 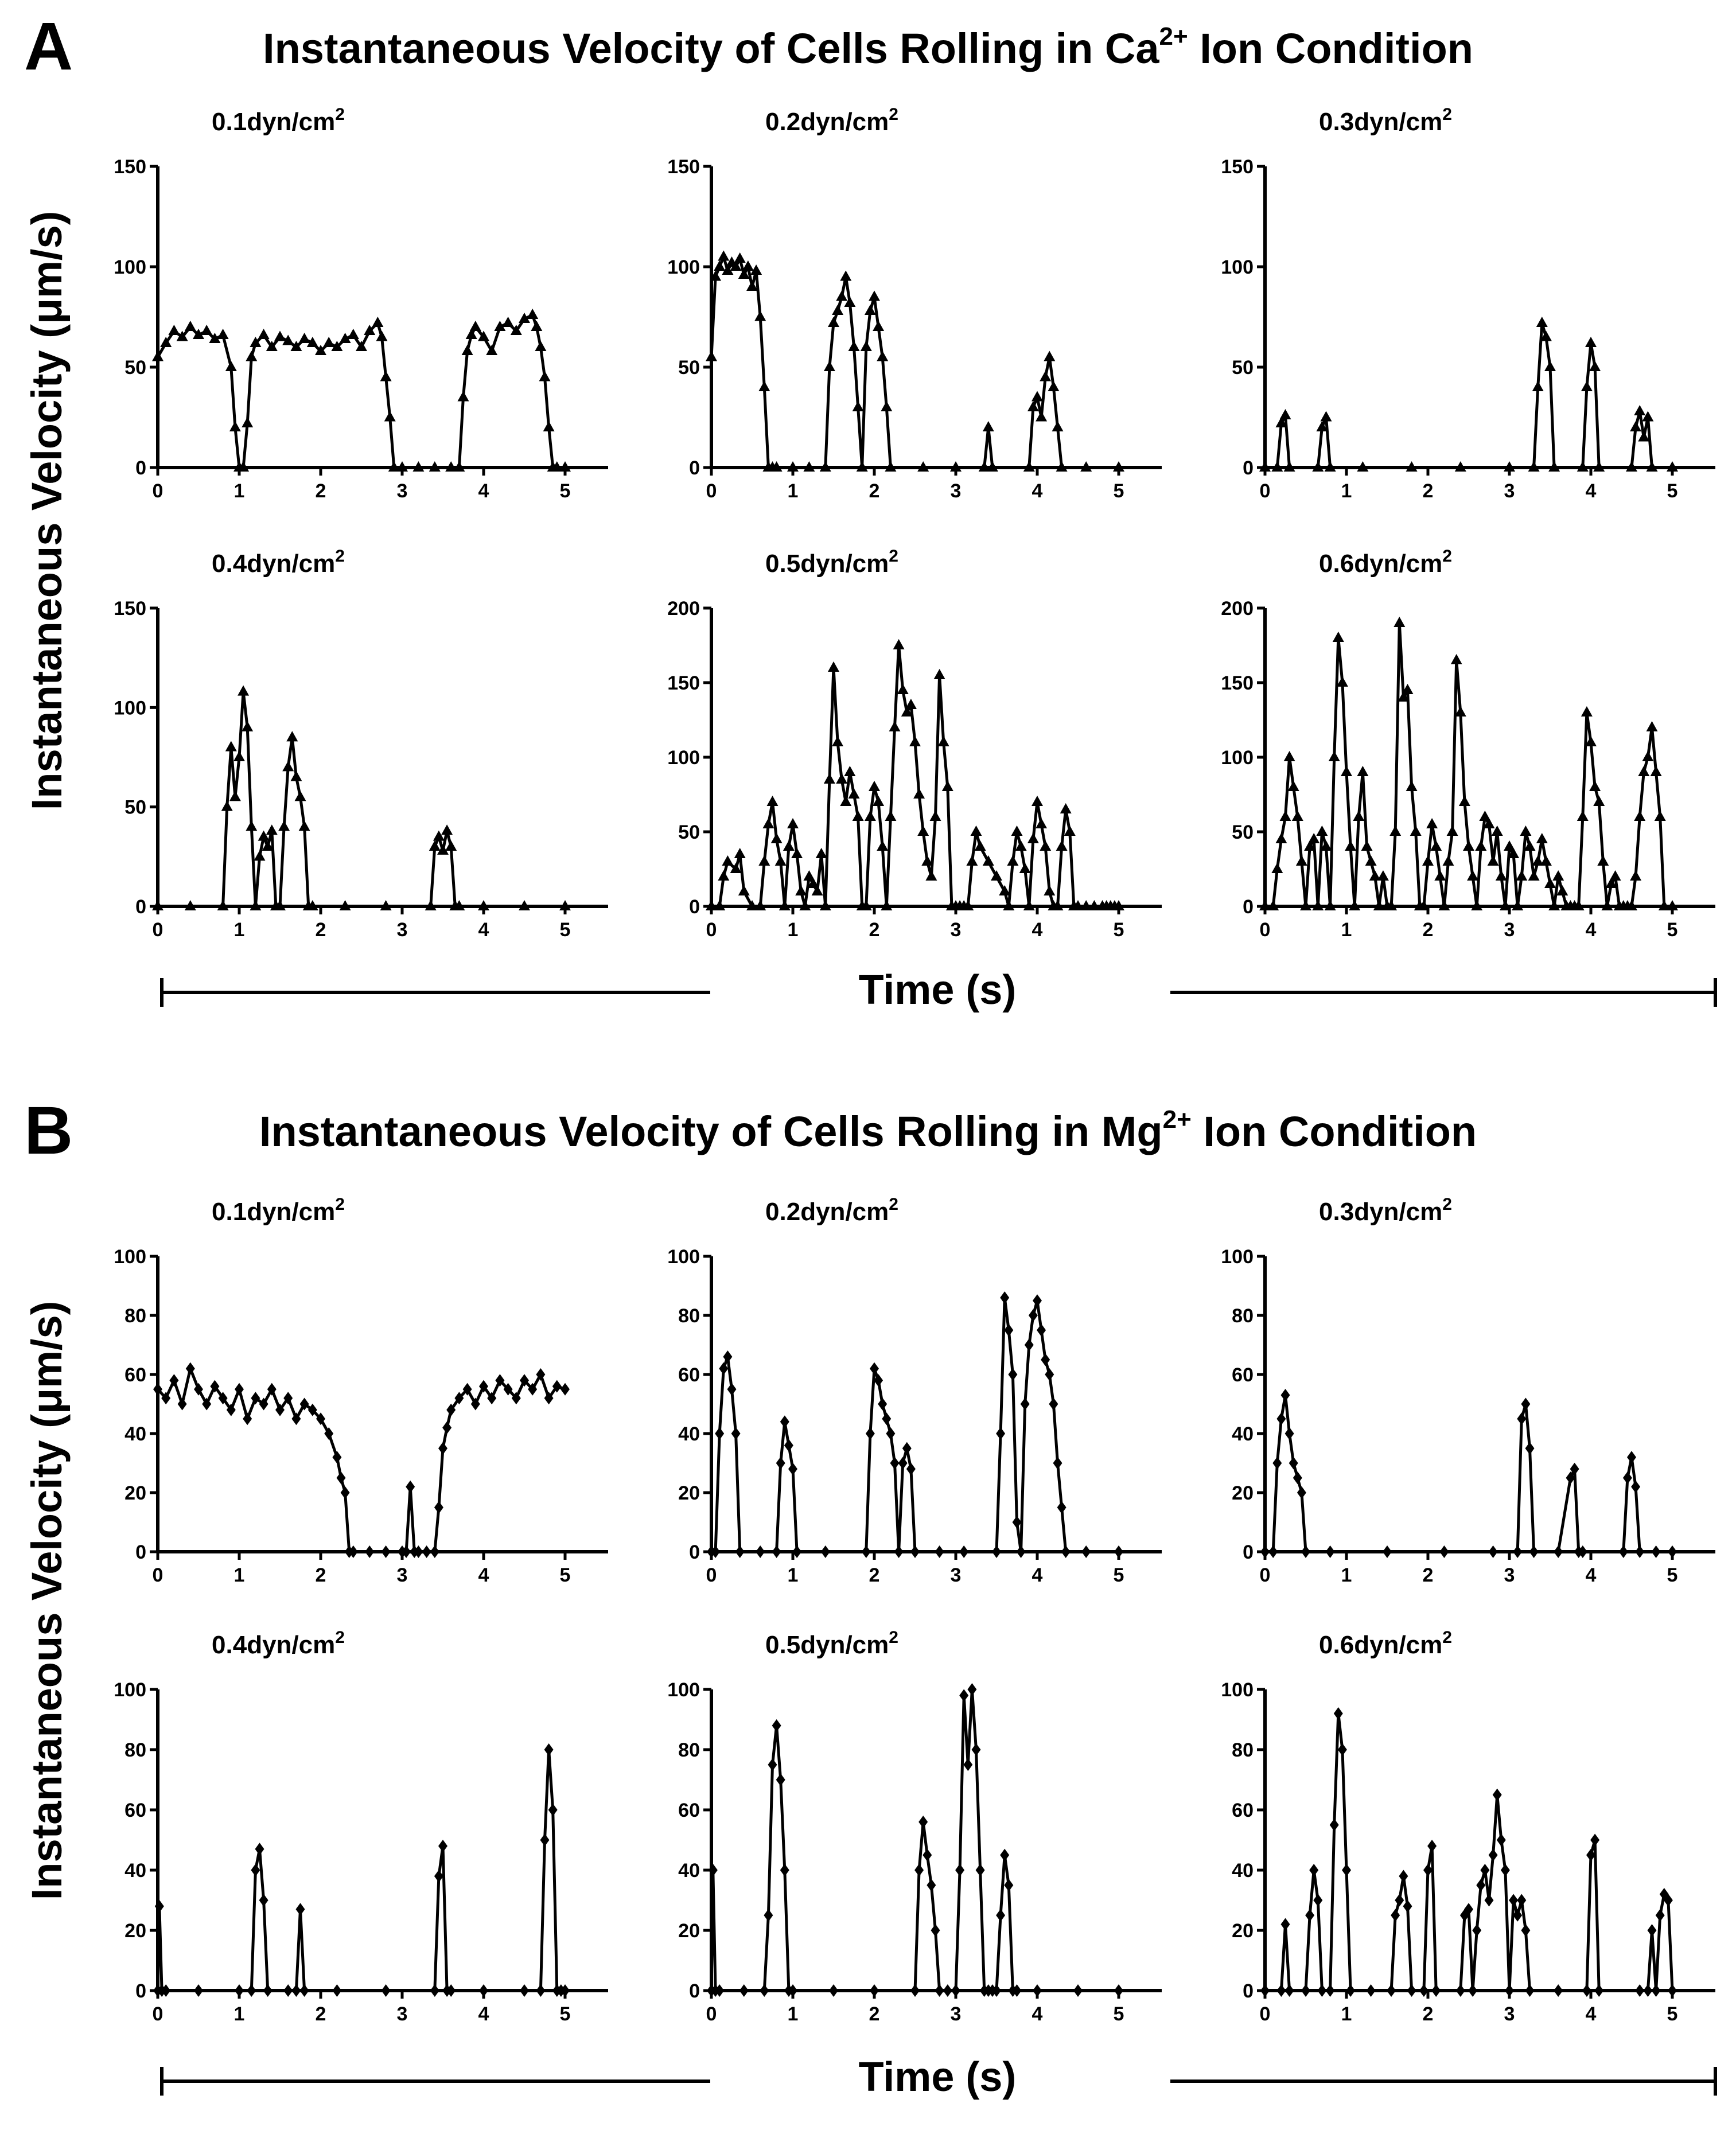 What do you see at coordinates (684, 758) in the screenshot?
I see `subplot-a-5-y-tick-label: 100` at bounding box center [684, 758].